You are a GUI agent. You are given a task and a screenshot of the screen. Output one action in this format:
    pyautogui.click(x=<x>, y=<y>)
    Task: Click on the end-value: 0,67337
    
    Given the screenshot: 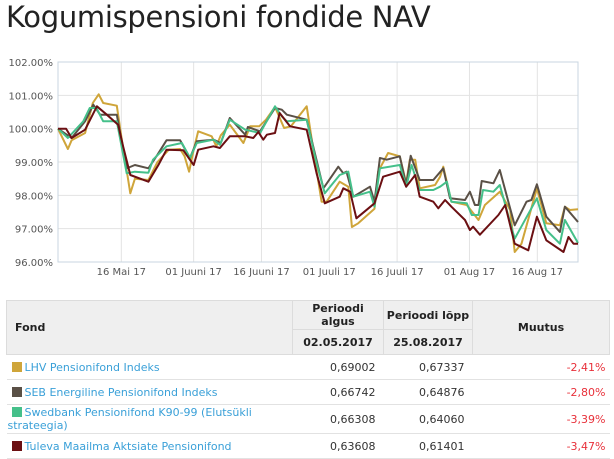 What is the action you would take?
    pyautogui.click(x=428, y=367)
    